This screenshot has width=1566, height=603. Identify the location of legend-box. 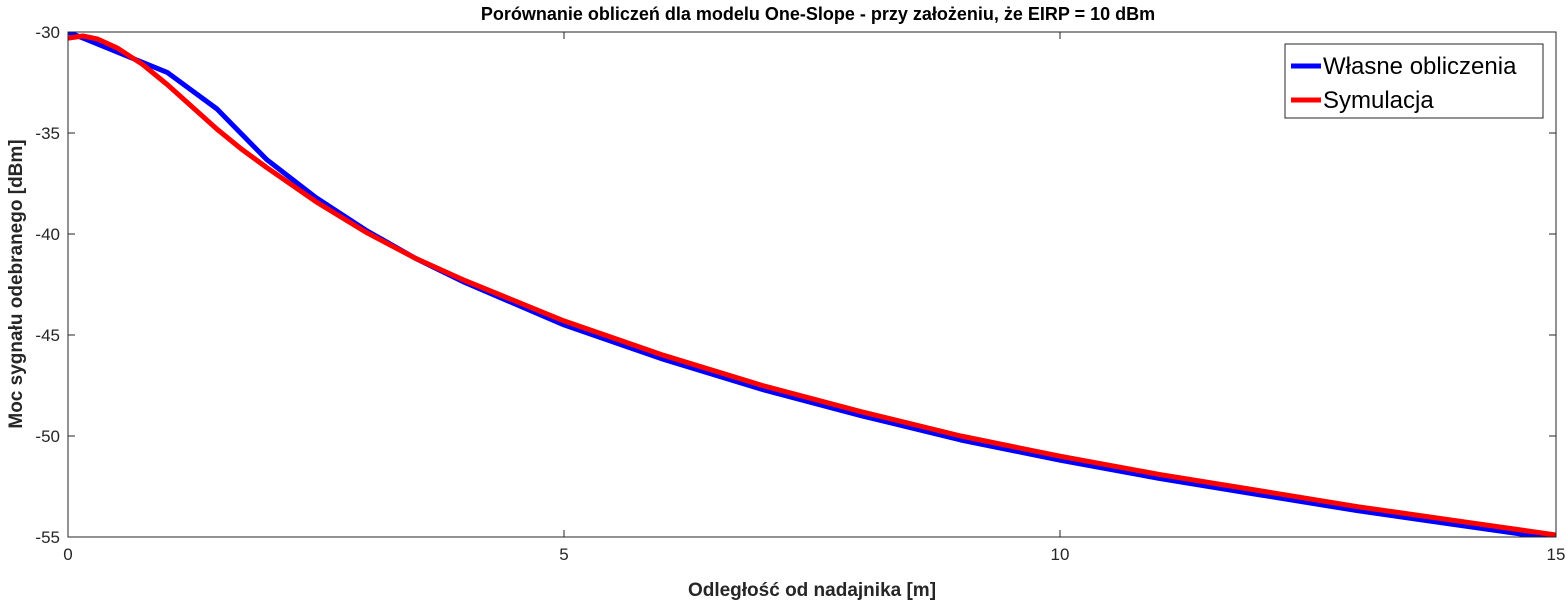
(1414, 81).